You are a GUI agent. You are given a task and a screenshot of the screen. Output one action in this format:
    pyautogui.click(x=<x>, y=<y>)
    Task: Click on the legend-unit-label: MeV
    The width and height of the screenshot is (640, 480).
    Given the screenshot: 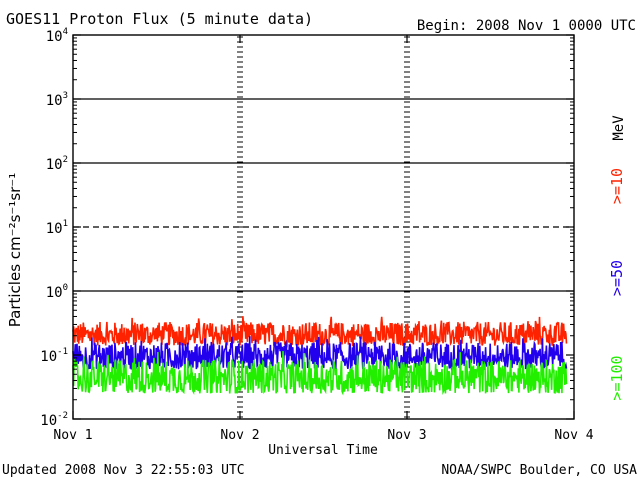 What is the action you would take?
    pyautogui.click(x=619, y=128)
    